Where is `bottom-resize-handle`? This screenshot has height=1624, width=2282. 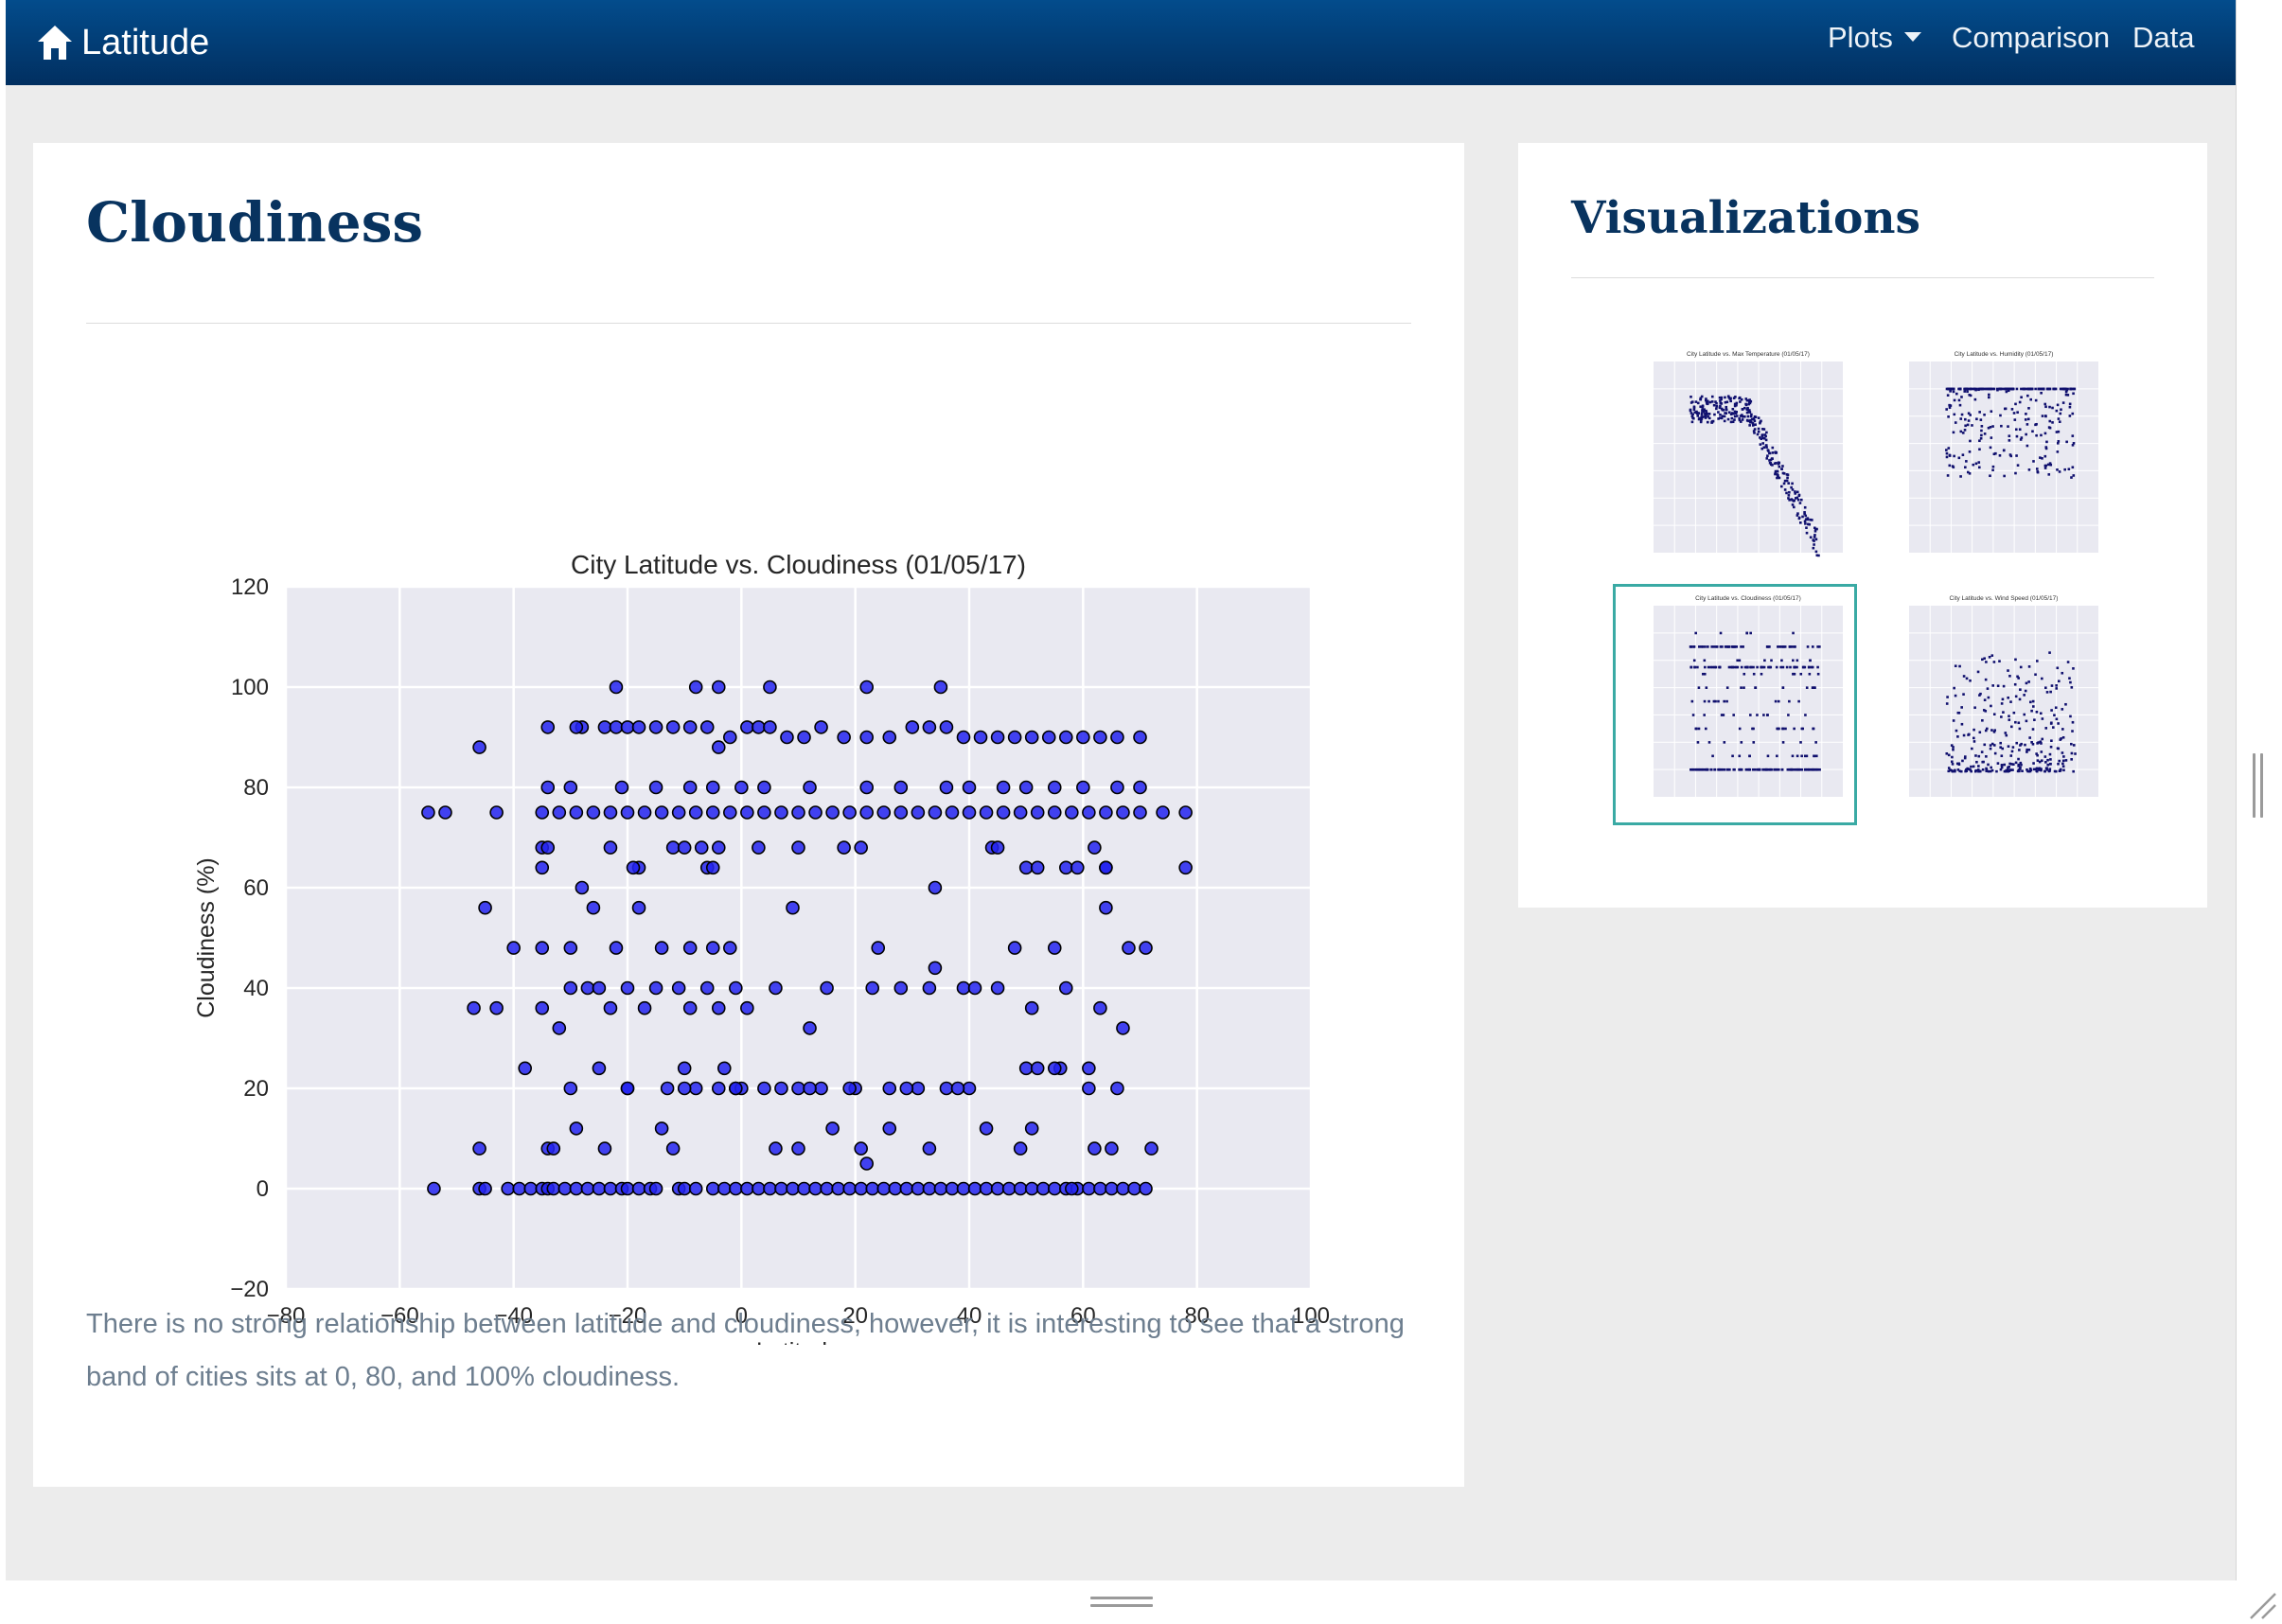
bottom-resize-handle is located at coordinates (1121, 1604).